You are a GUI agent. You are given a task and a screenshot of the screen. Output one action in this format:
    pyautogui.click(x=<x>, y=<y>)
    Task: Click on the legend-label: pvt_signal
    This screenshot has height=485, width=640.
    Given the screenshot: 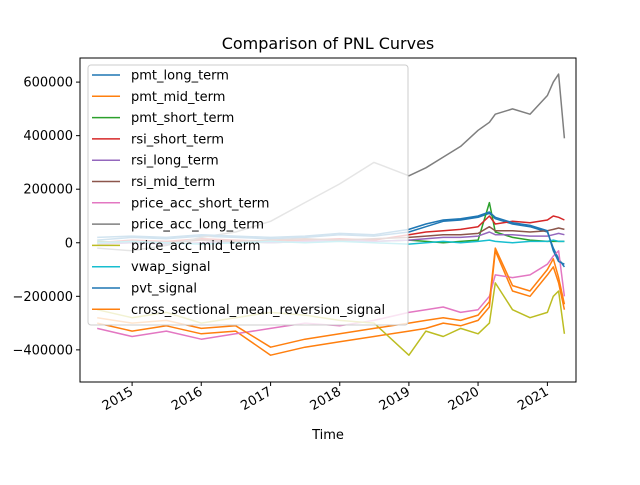 What is the action you would take?
    pyautogui.click(x=164, y=289)
    